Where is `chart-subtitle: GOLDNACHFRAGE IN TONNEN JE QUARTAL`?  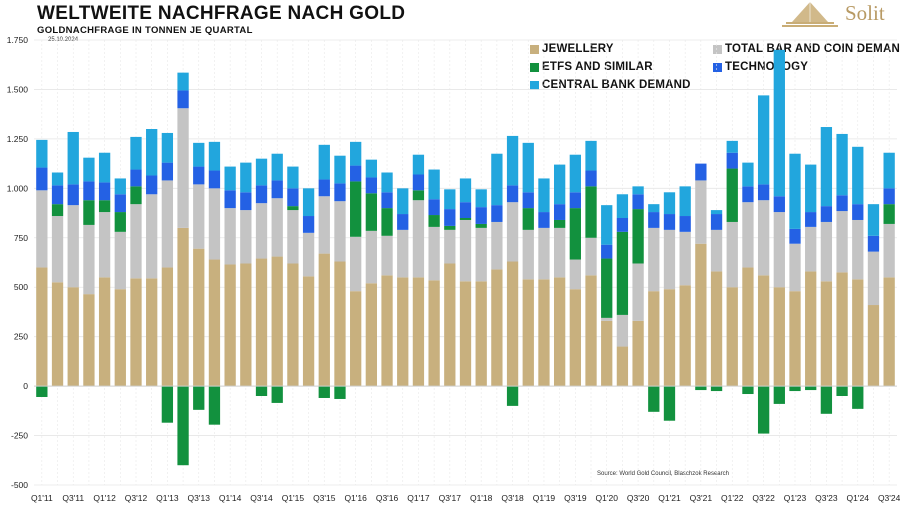 chart-subtitle: GOLDNACHFRAGE IN TONNEN JE QUARTAL is located at coordinates (145, 30).